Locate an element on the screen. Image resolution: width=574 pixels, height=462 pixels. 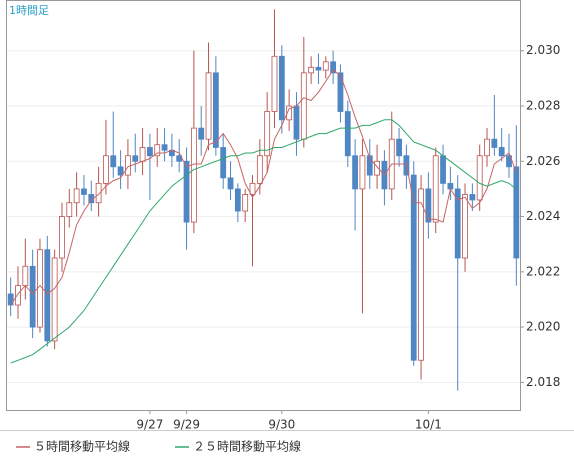
y-tick-label: 2.024 is located at coordinates (543, 216).